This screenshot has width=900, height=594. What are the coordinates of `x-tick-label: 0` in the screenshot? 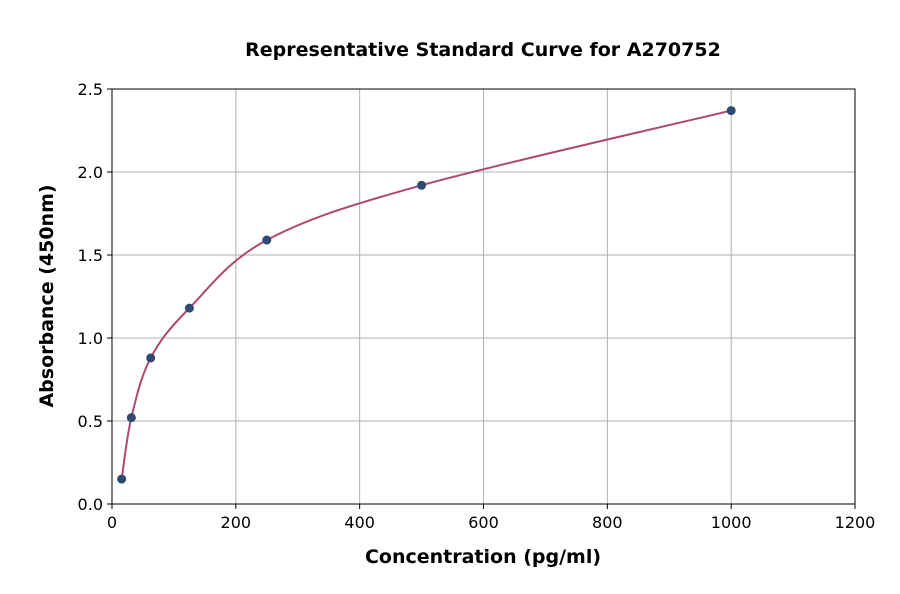 It's located at (112, 522).